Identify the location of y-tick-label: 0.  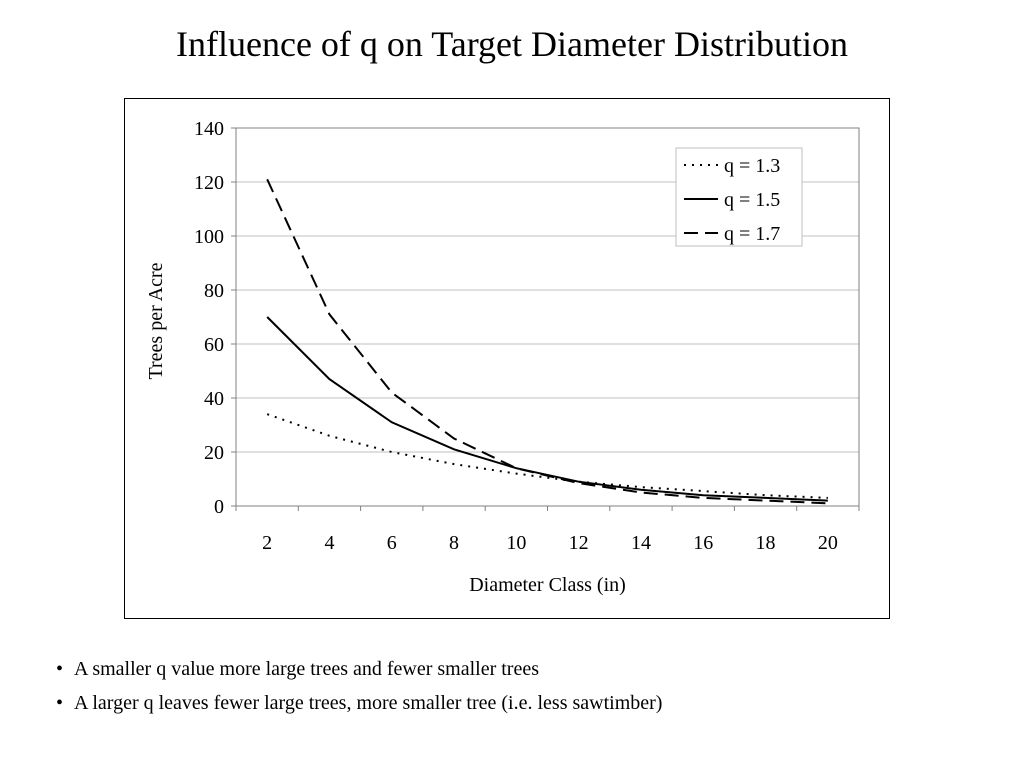
(219, 507).